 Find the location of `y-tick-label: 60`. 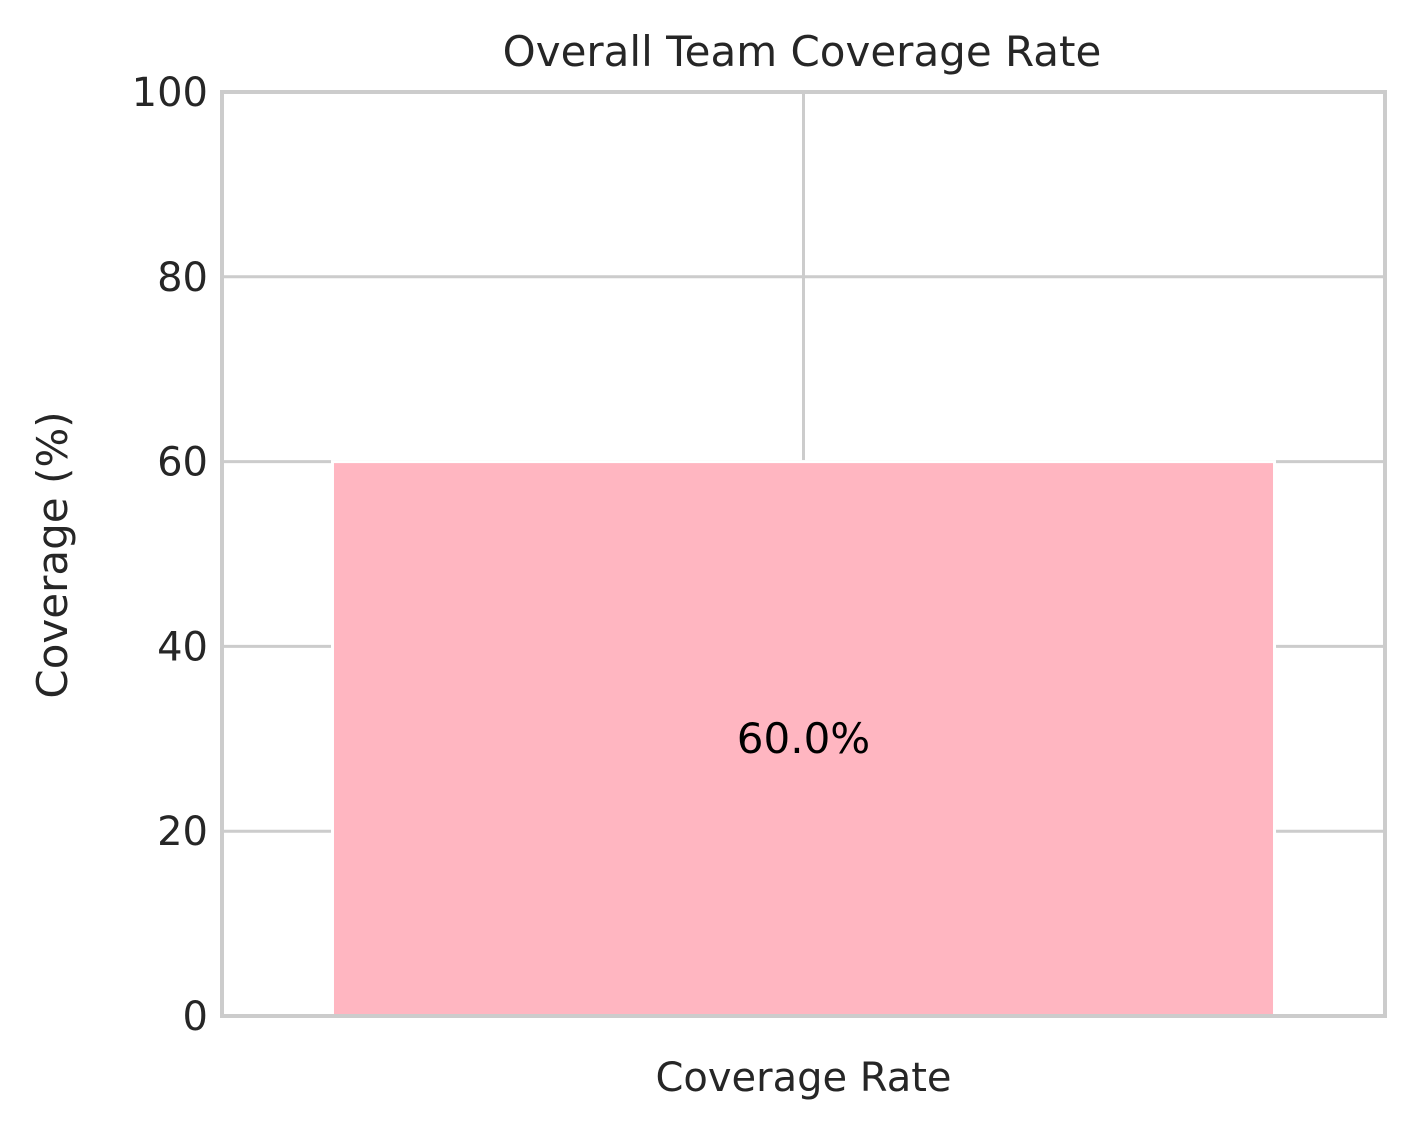

y-tick-label: 60 is located at coordinates (182, 463).